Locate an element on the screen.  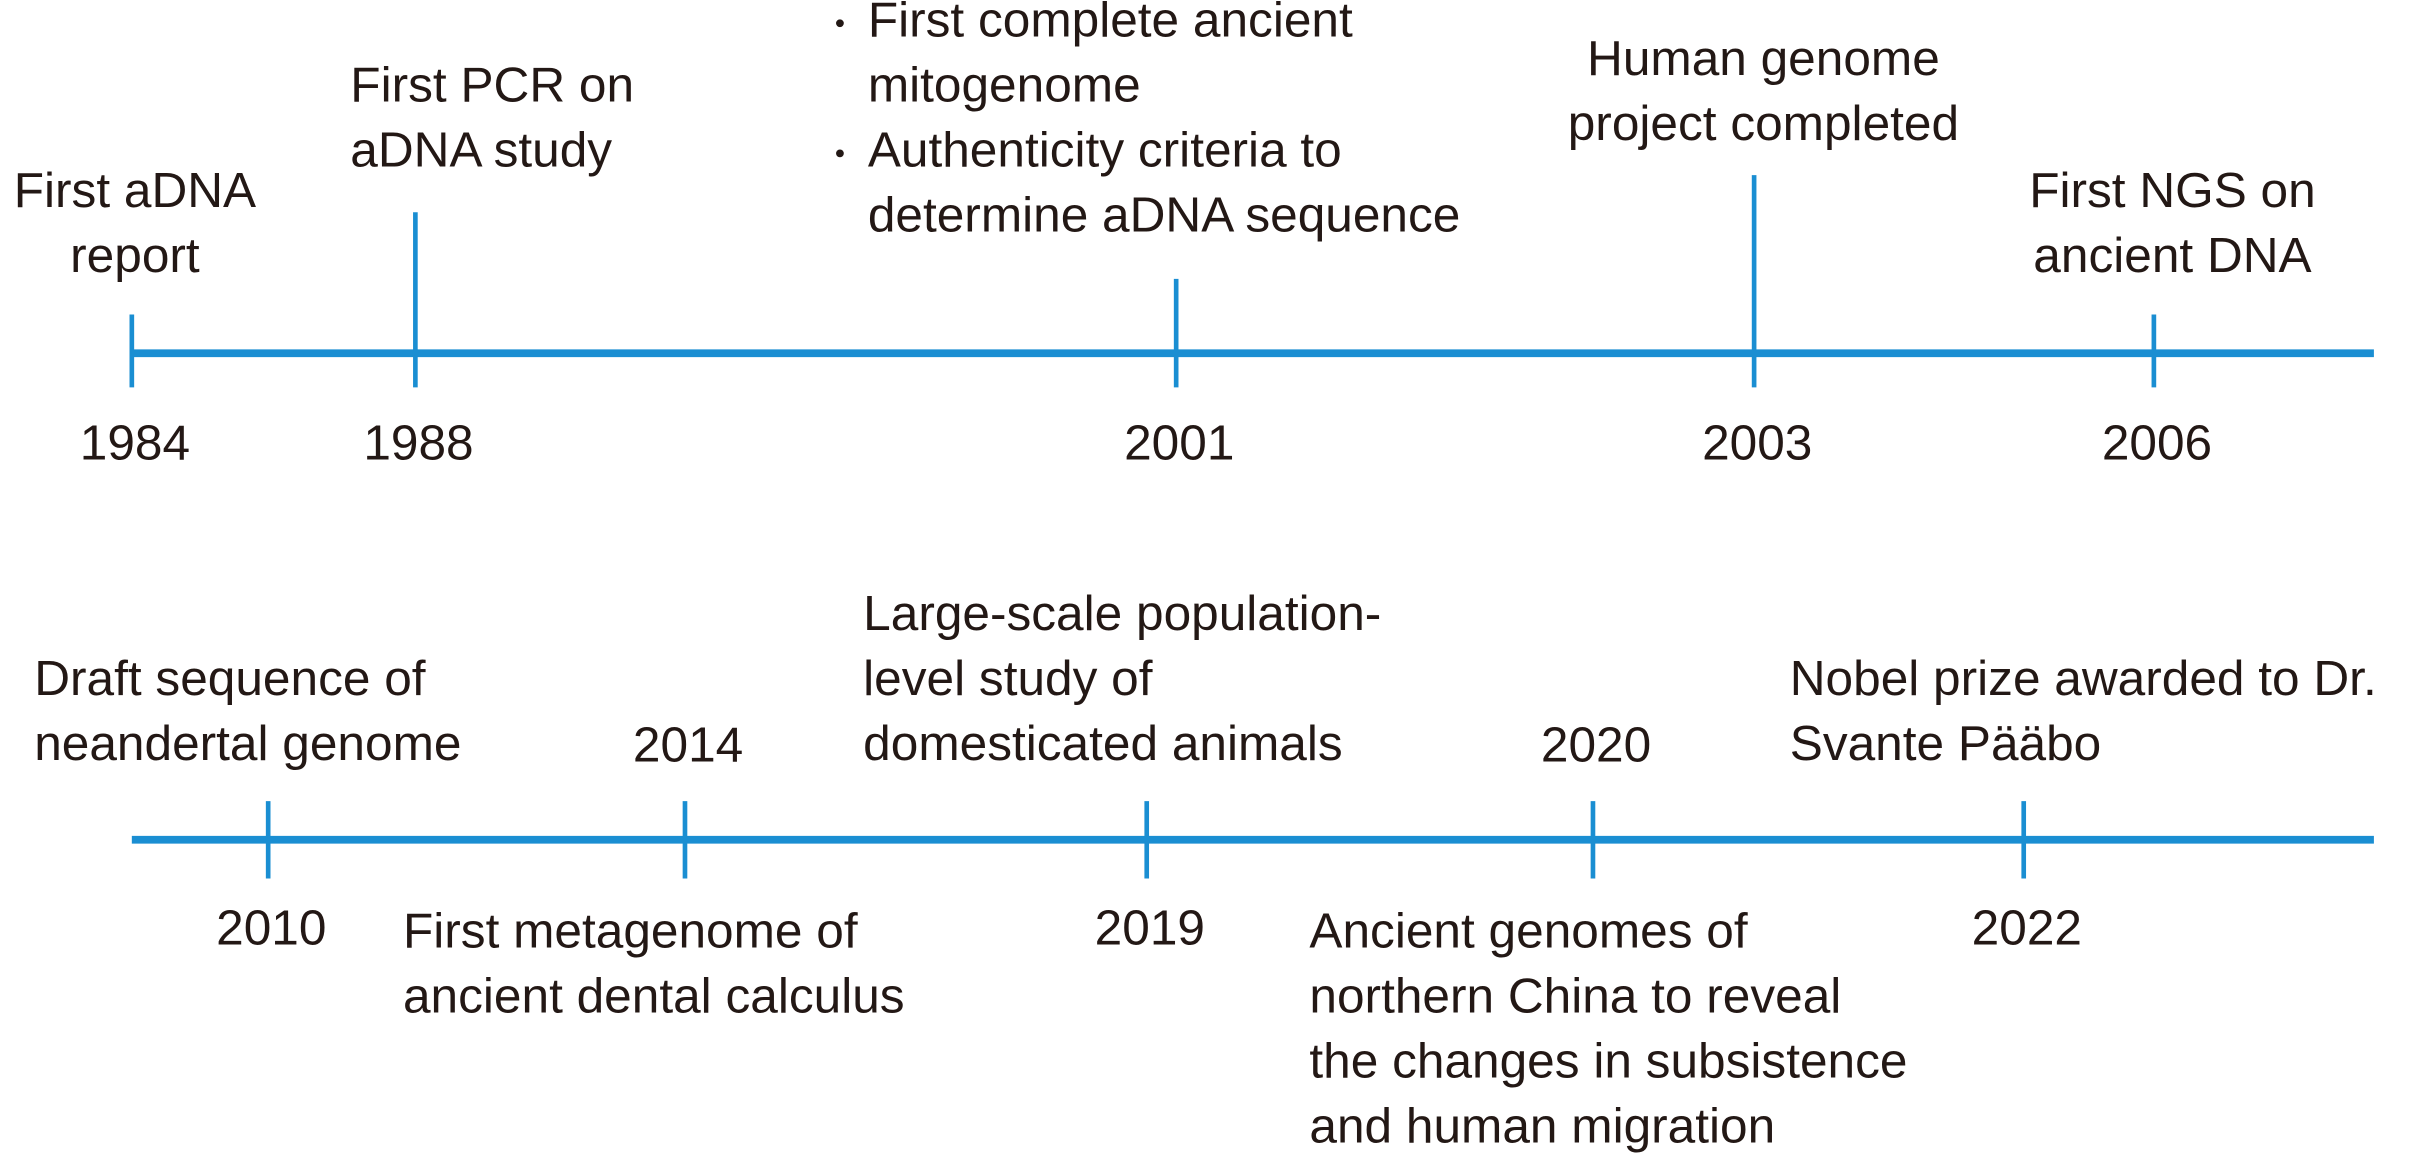
event-label: the changes in subsistence is located at coordinates (1608, 1061).